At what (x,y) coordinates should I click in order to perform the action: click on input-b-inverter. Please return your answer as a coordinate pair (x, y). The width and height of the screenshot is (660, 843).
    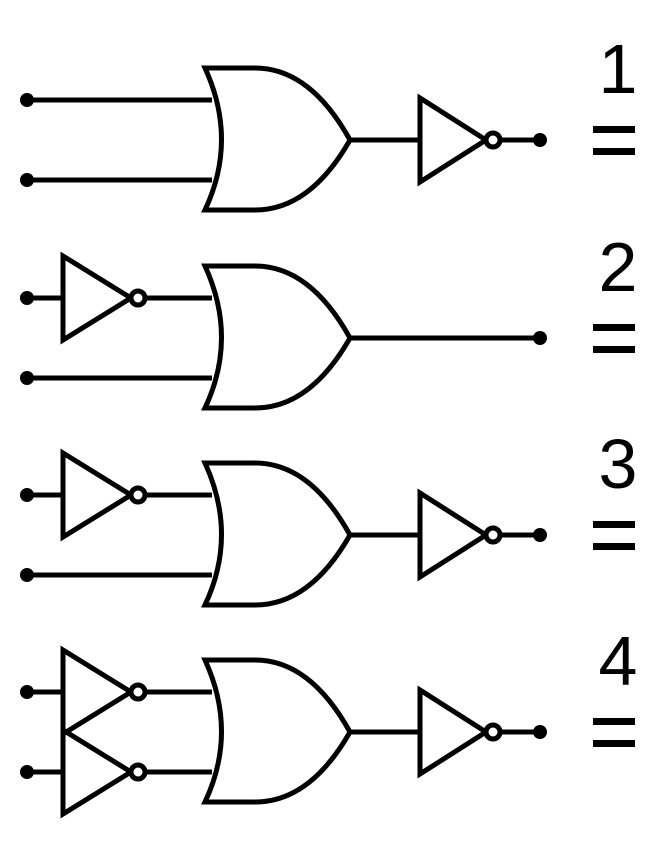
    Looking at the image, I should click on (98, 772).